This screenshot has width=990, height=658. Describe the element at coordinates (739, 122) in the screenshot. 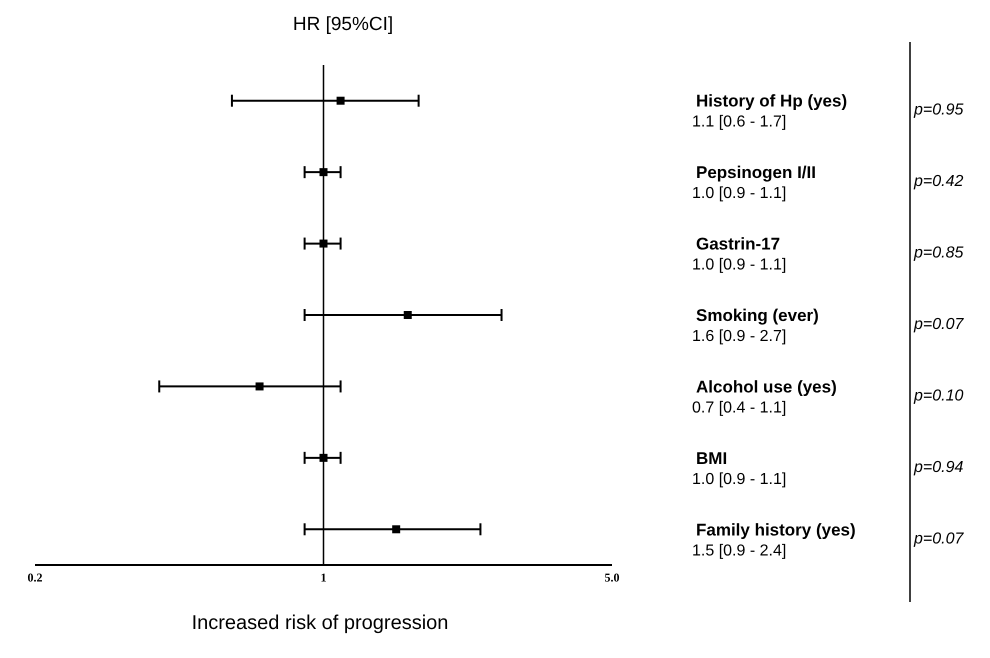

I see `data-label: 1.1 [0.6 - 1.7]` at that location.